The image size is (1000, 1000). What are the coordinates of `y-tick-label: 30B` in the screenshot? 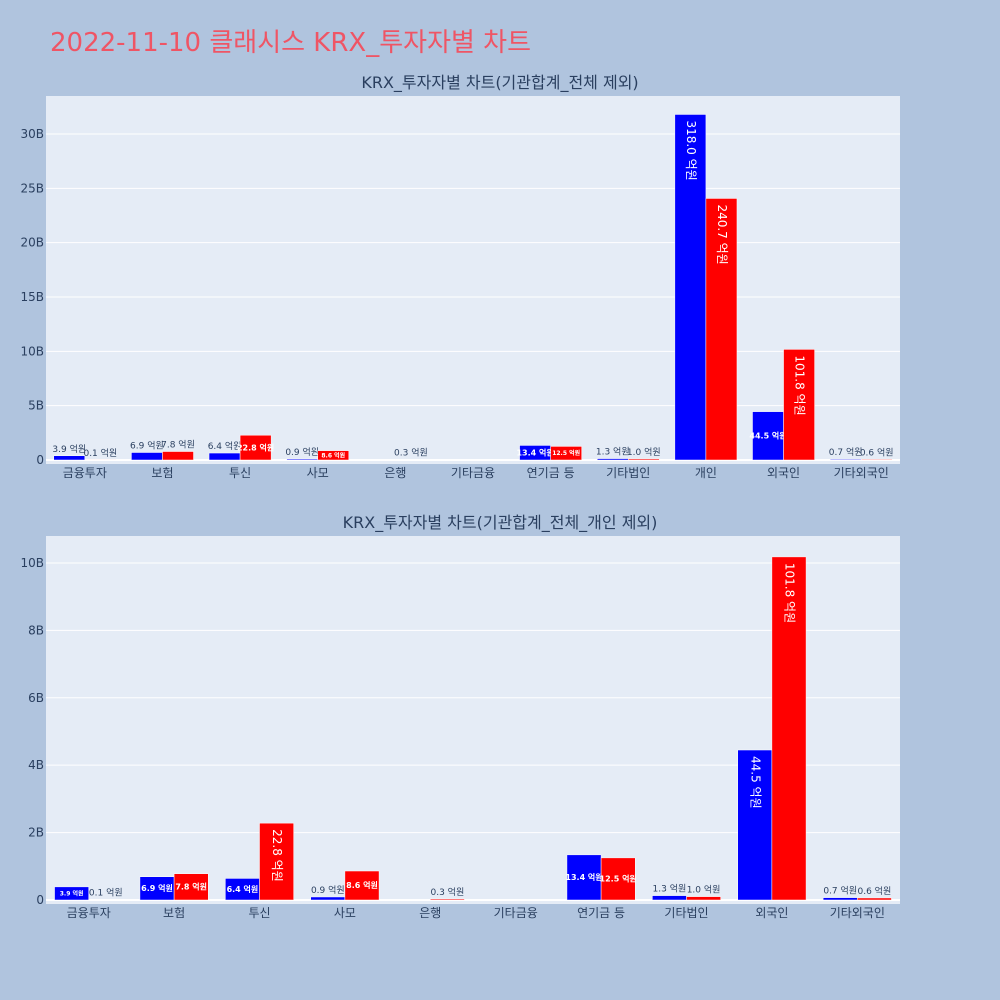 It's located at (32, 134).